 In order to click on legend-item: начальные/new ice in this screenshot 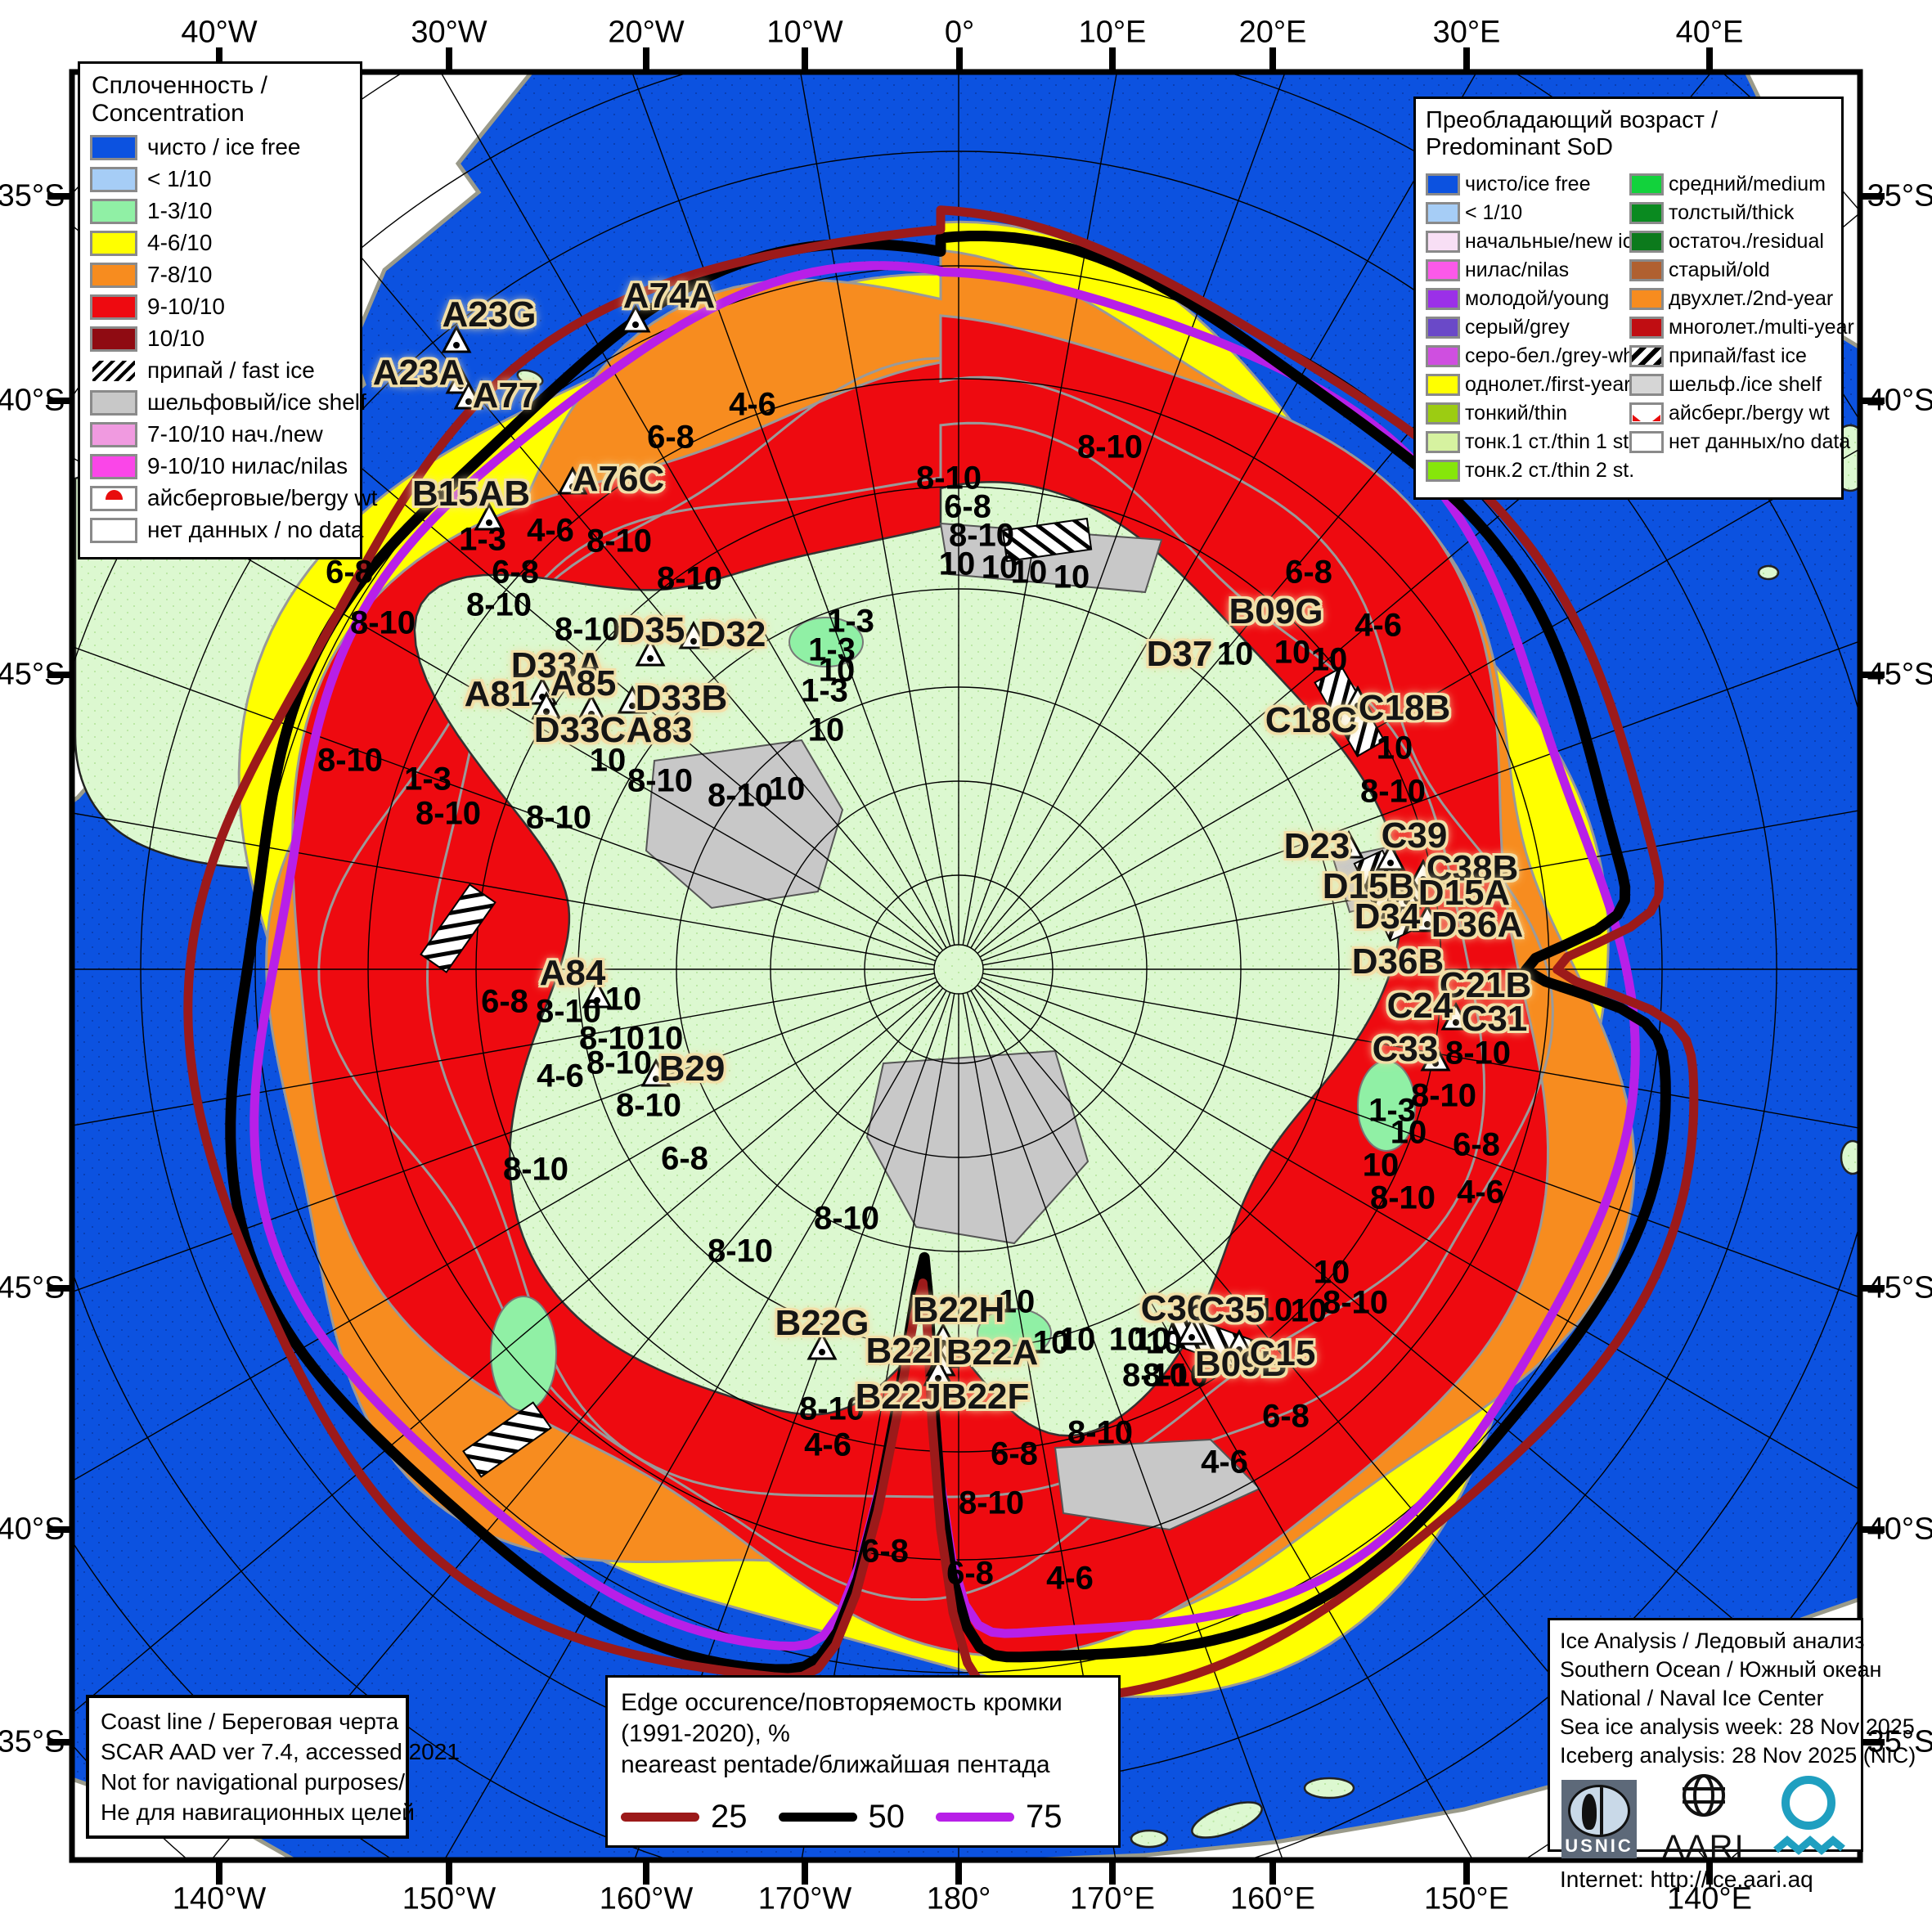, I will do `click(1535, 242)`.